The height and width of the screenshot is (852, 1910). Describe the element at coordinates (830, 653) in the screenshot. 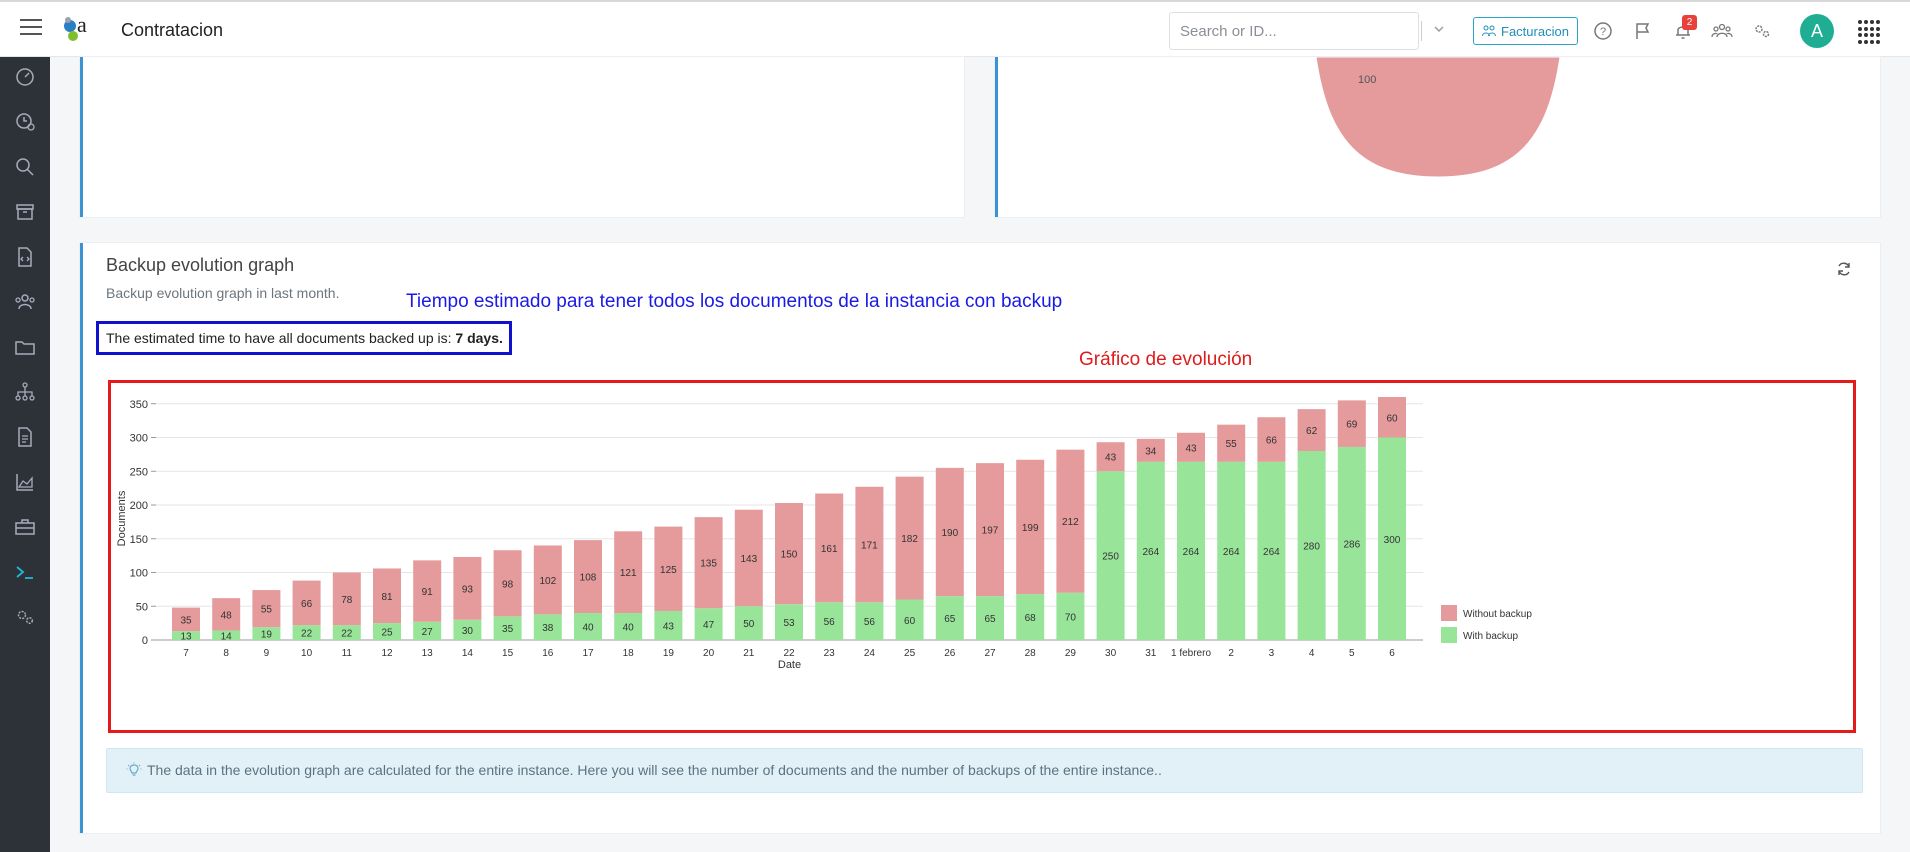

I see `x-tick-label: 23` at that location.